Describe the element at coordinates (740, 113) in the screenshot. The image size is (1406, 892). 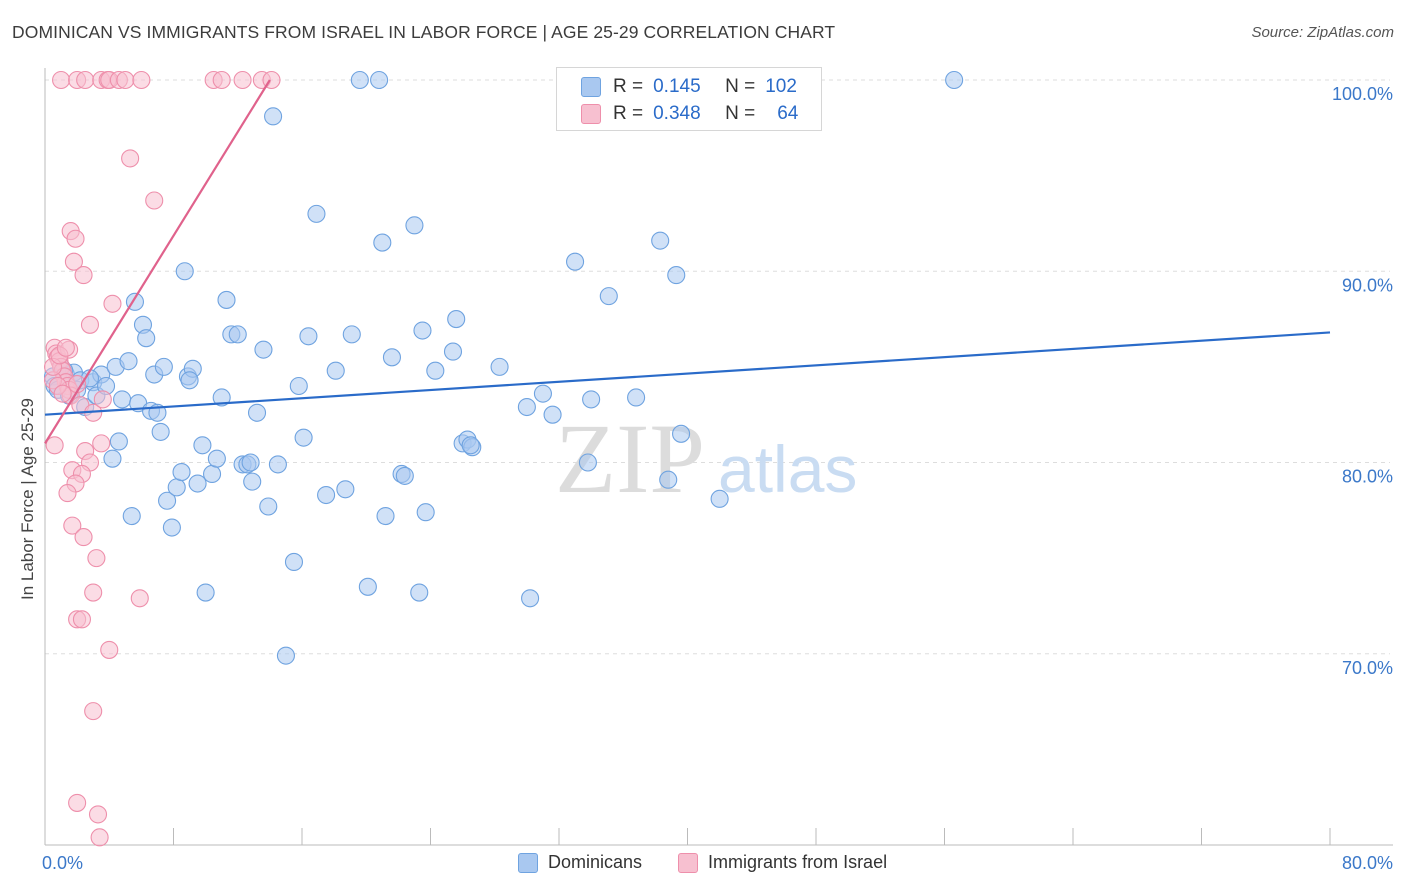
I see `legend-n-label: N =` at that location.